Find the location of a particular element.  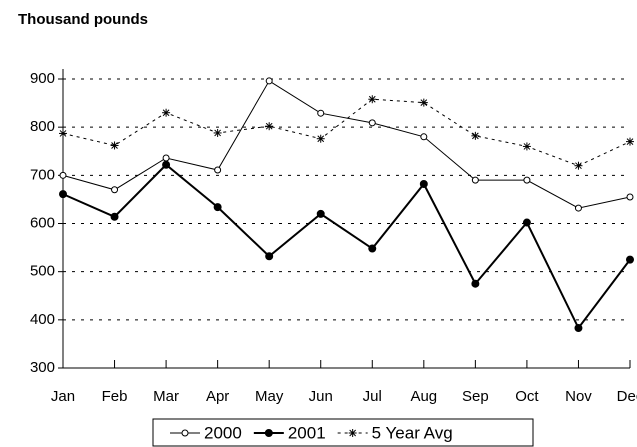

x-tick-label: Mar is located at coordinates (166, 396).